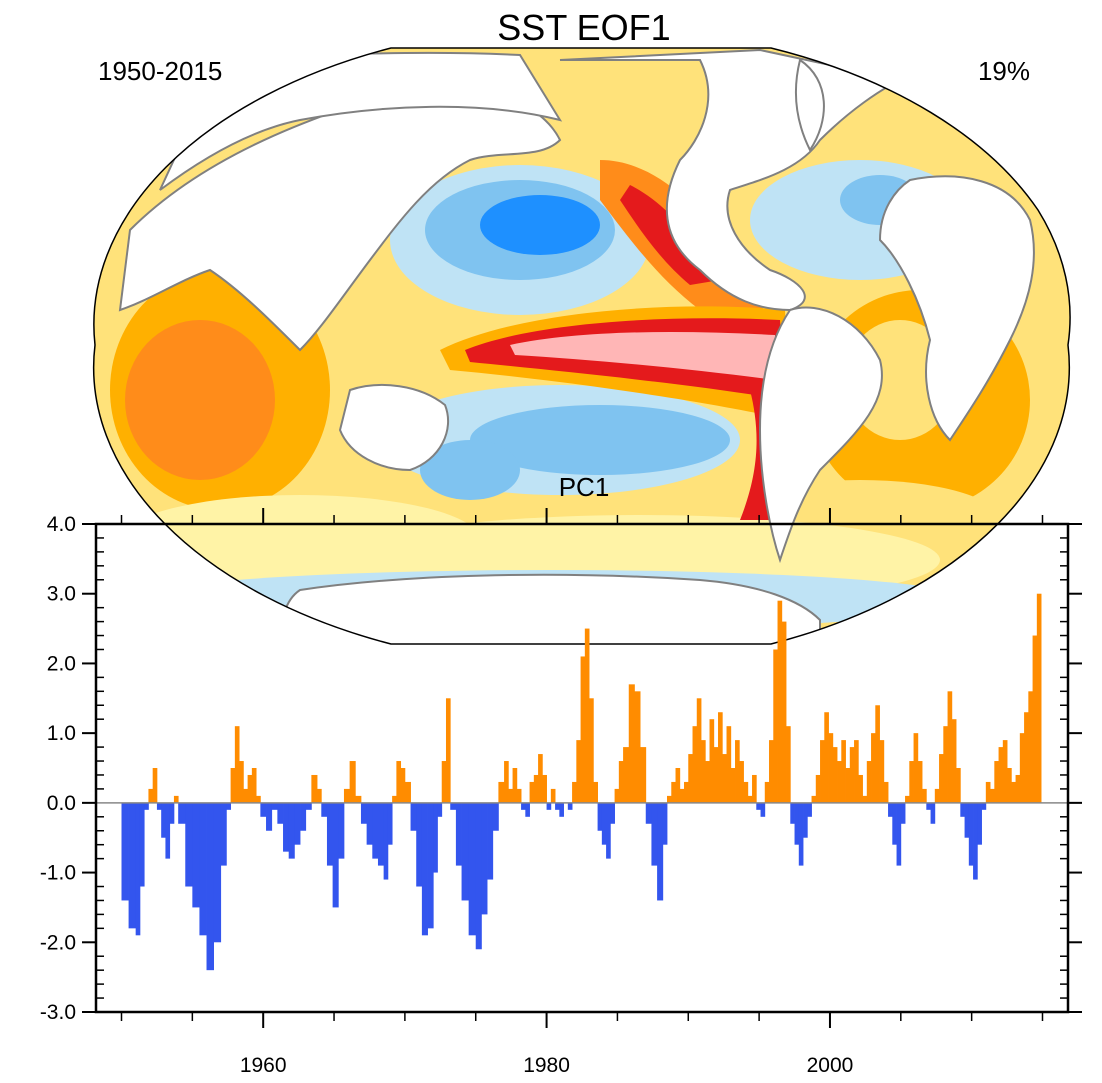 The height and width of the screenshot is (1083, 1102). I want to click on land-antarctica, so click(549, 608).